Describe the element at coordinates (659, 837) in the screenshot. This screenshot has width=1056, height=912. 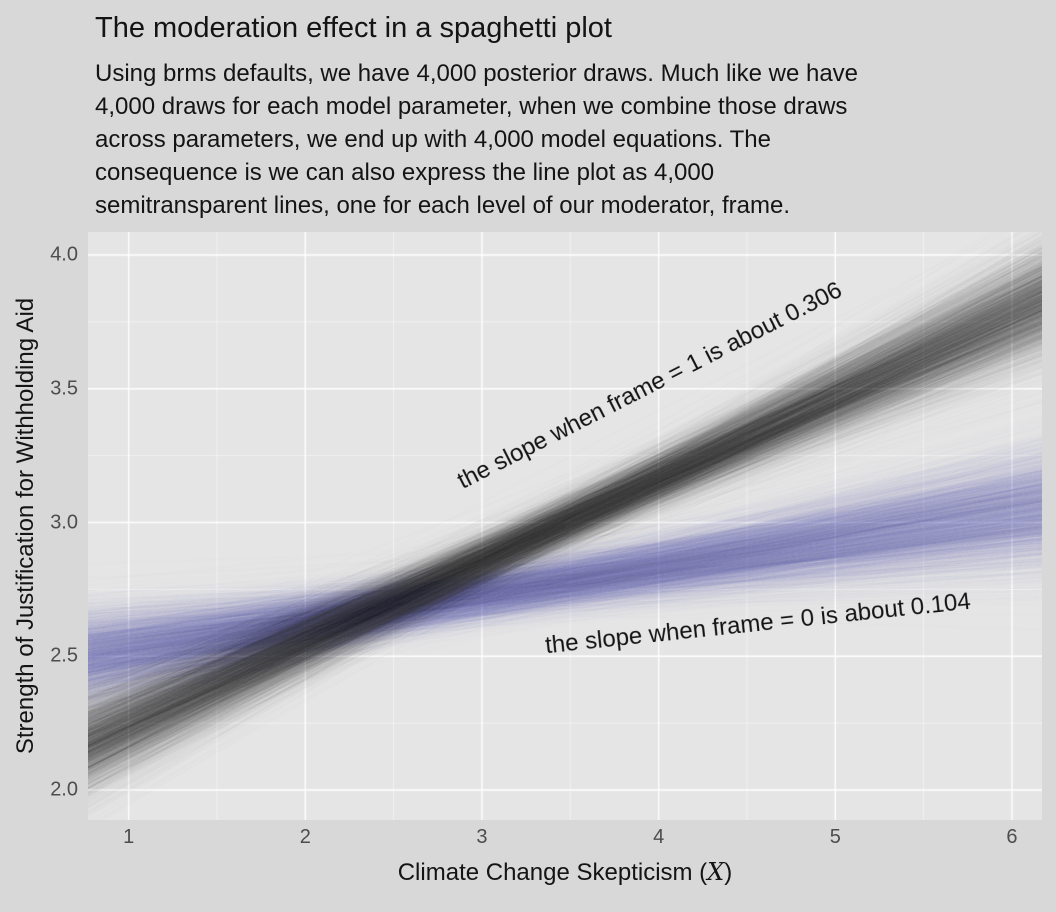
I see `x-tick-label: 4` at that location.